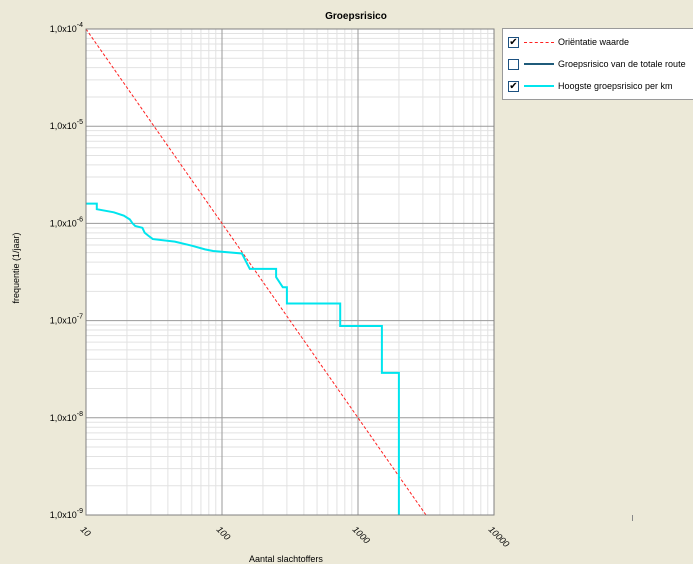 This screenshot has height=564, width=693. What do you see at coordinates (295, 536) in the screenshot?
I see `x-axis-tick-labels: 10 100 1000 10000` at bounding box center [295, 536].